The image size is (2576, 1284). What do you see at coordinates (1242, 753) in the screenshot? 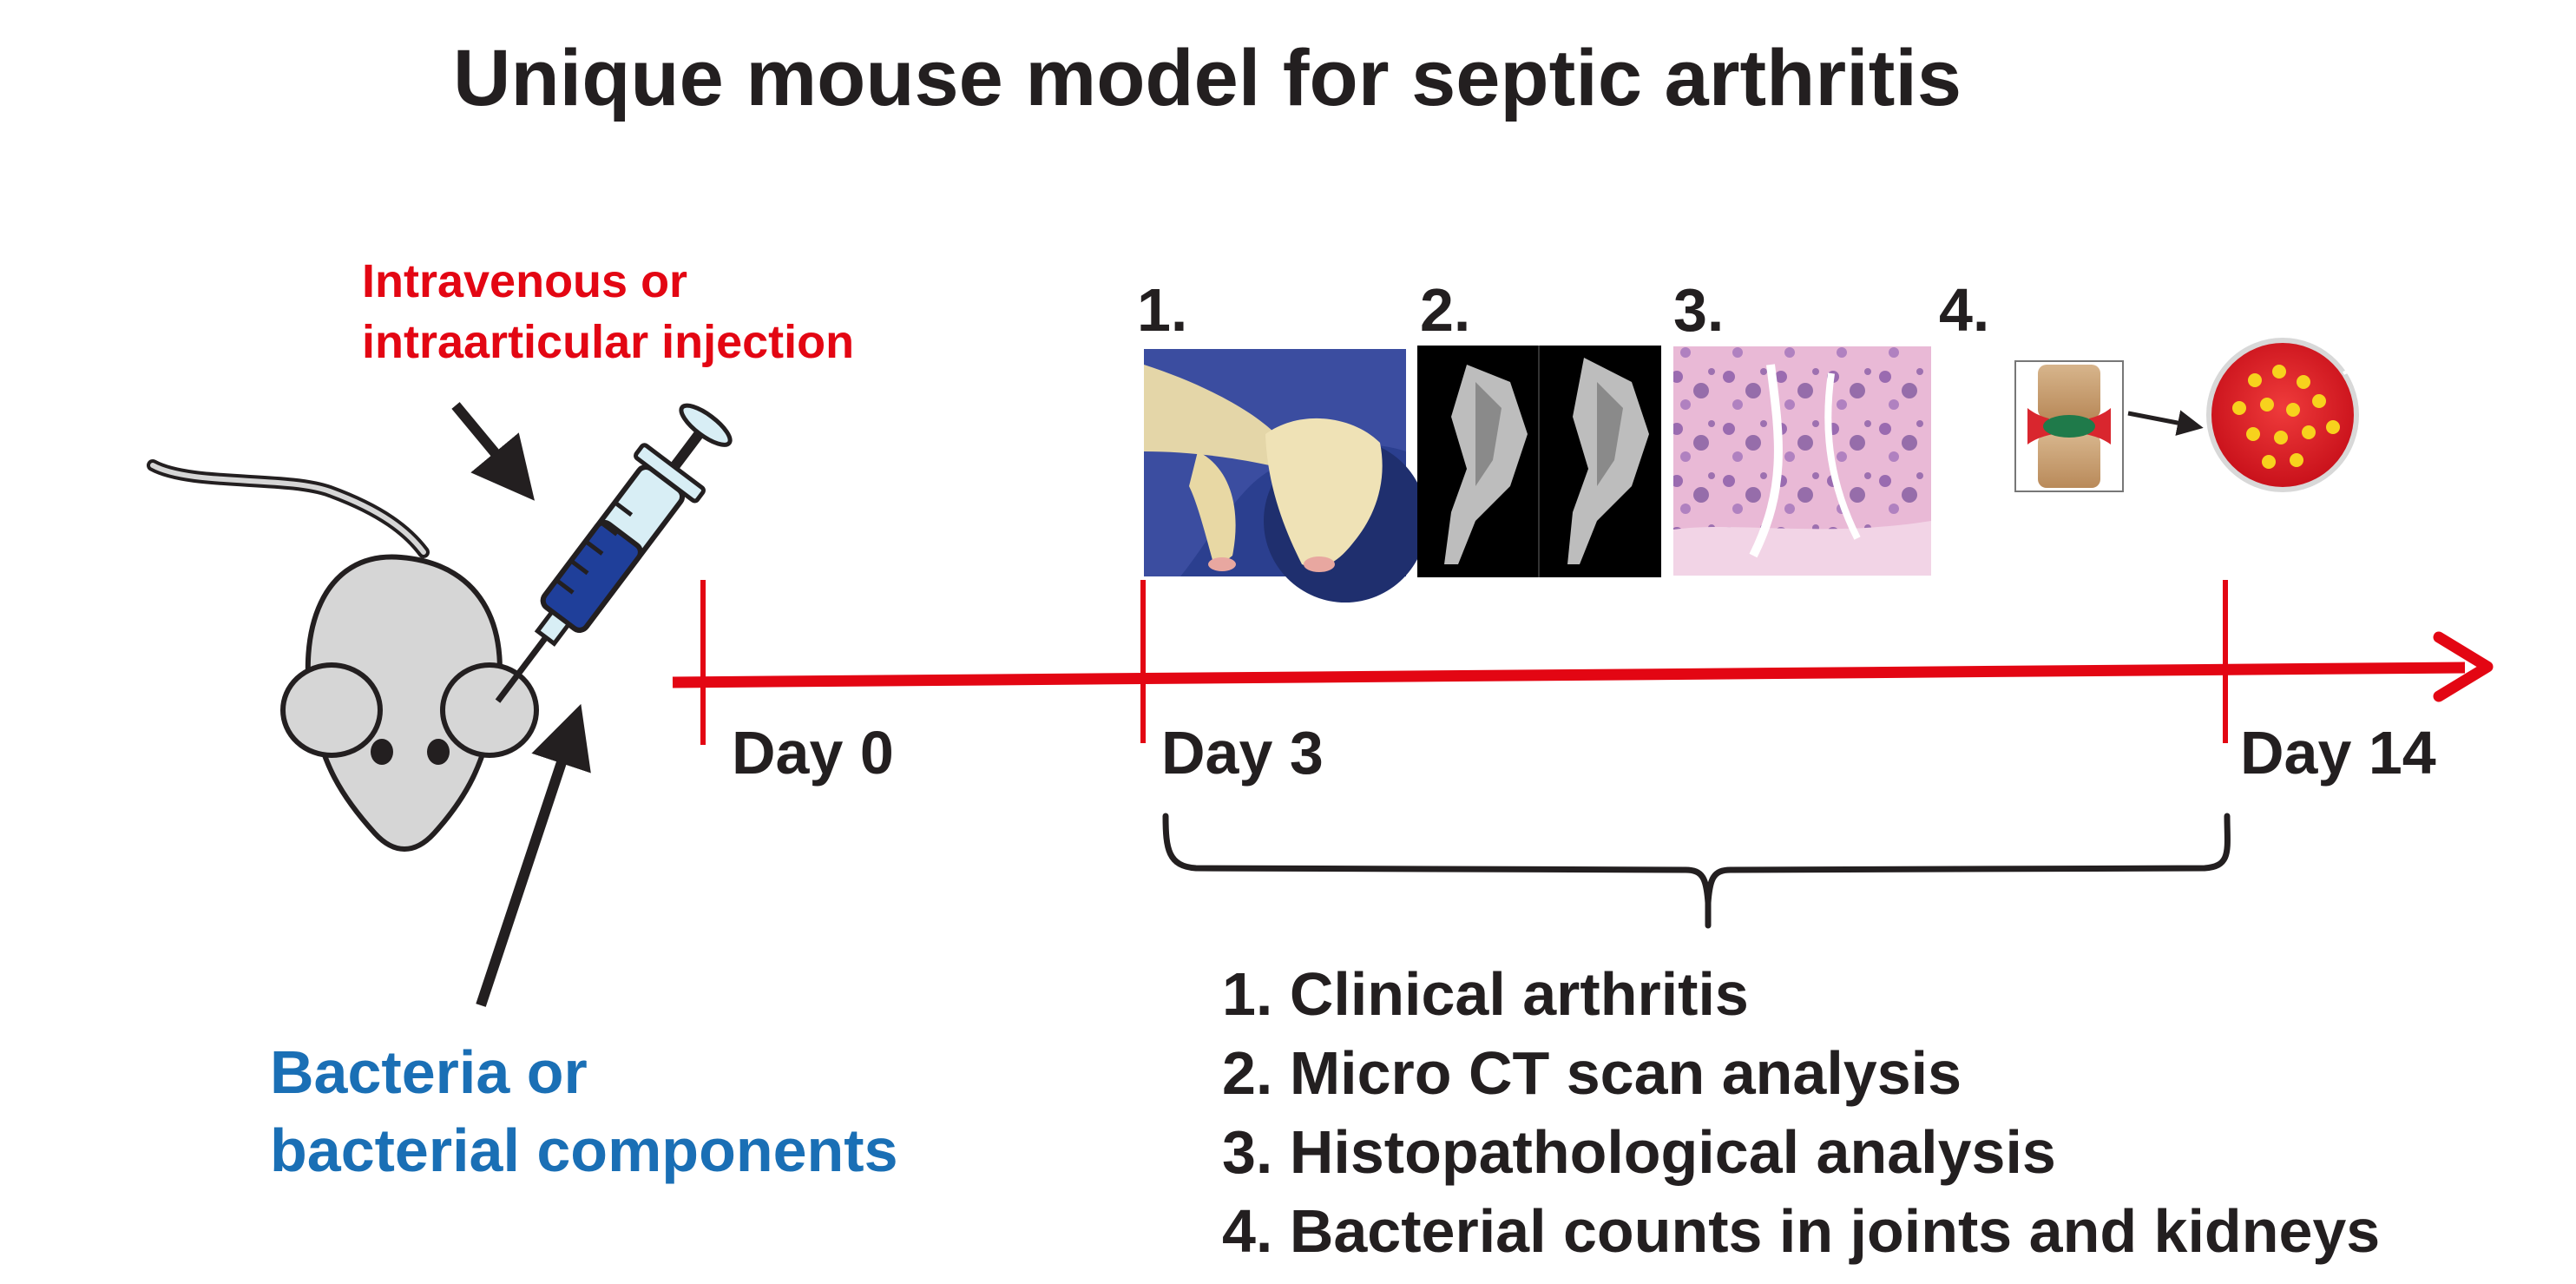
I see `day3-label: Day 3` at bounding box center [1242, 753].